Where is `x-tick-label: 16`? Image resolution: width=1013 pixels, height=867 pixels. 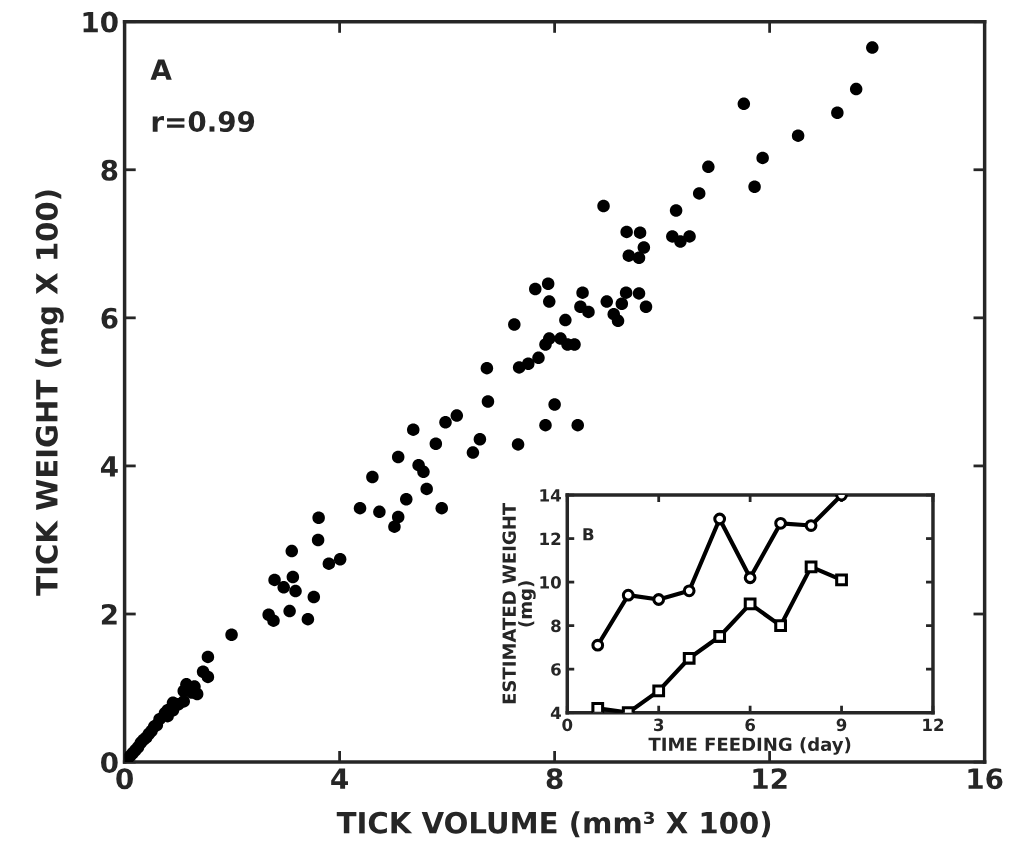
x-tick-label: 16 is located at coordinates (985, 779).